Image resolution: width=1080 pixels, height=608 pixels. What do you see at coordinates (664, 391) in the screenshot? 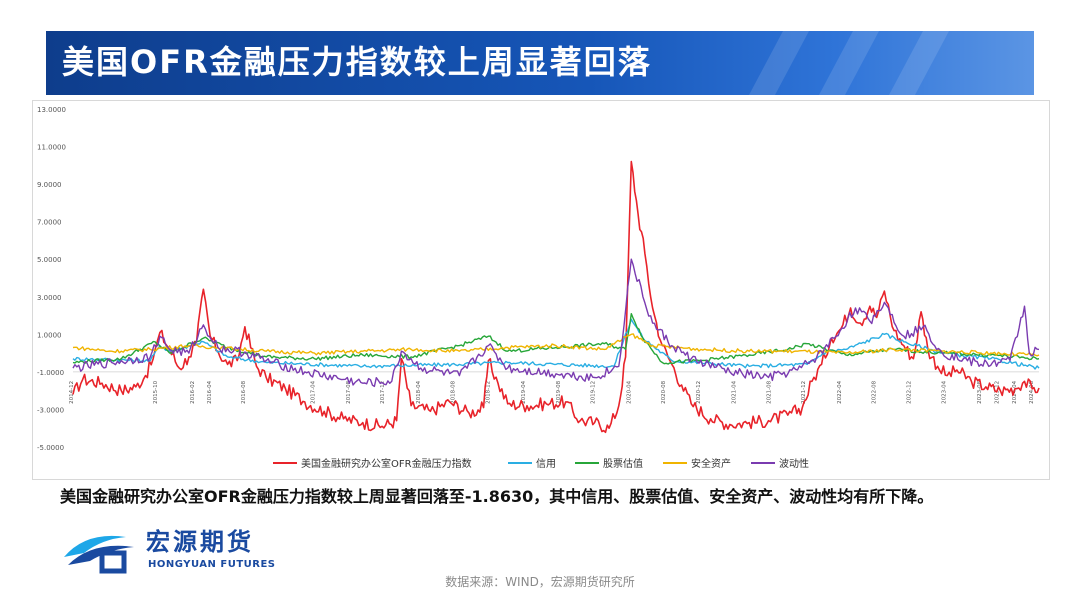
I see `x-tick-label: 2020-08` at bounding box center [664, 391].